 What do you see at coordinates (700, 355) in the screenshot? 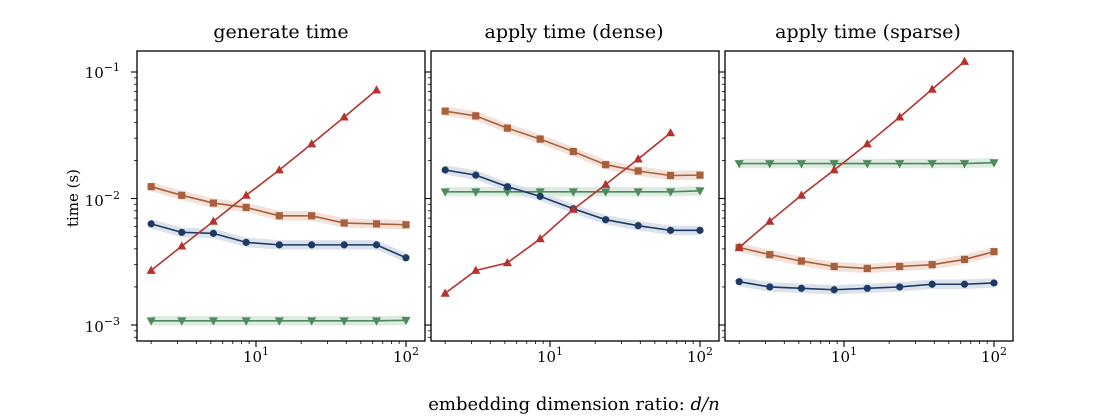
I see `x-tick-label-p2-100: 10²` at bounding box center [700, 355].